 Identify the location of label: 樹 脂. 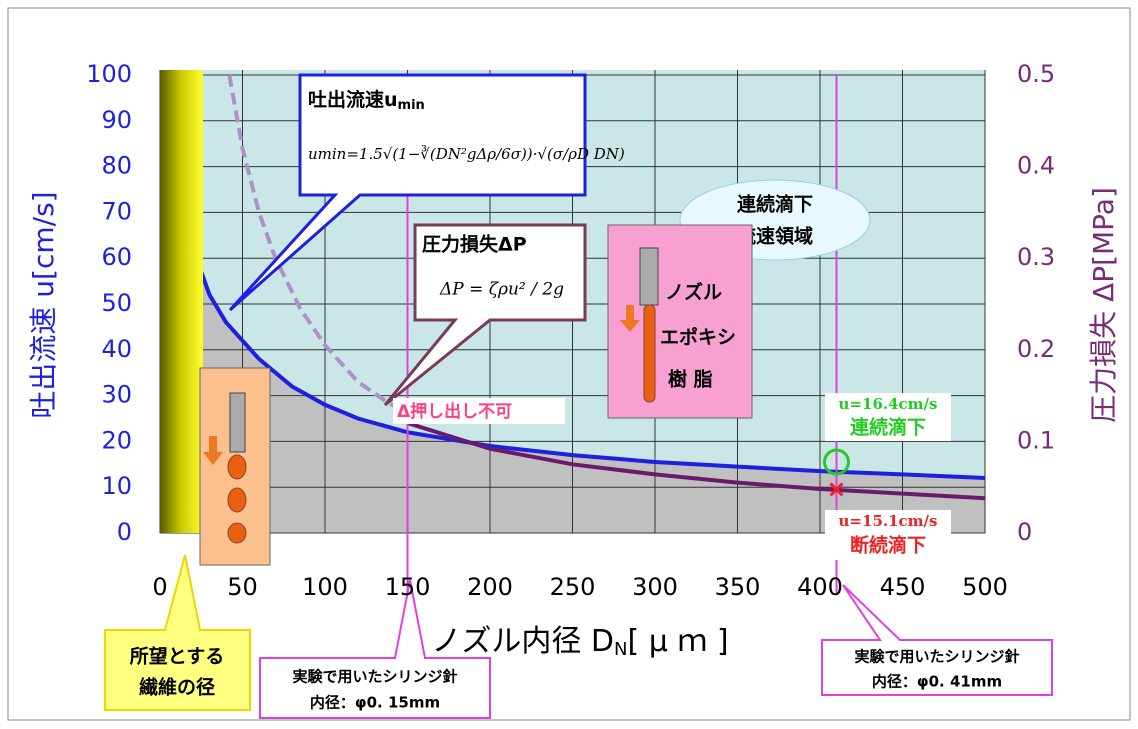
(690, 379).